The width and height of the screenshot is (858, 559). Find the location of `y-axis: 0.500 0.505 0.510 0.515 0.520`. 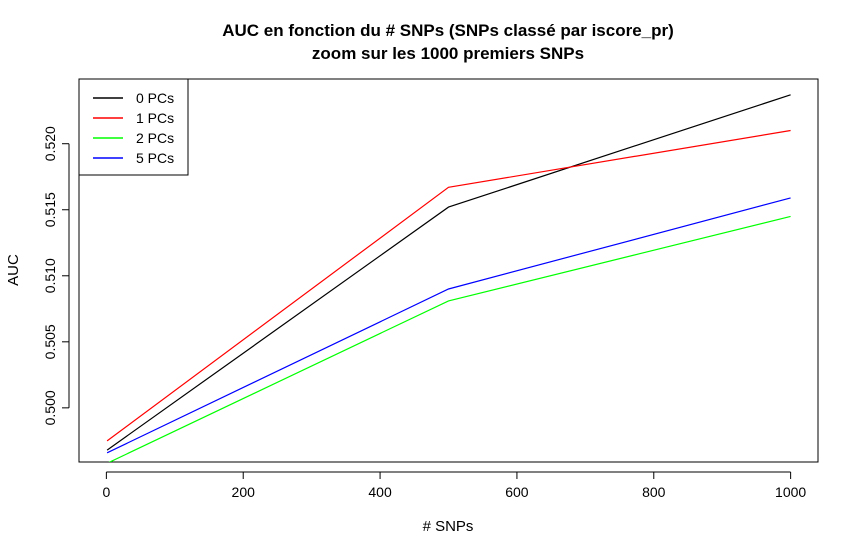

y-axis: 0.500 0.505 0.510 0.515 0.520 is located at coordinates (56, 275).